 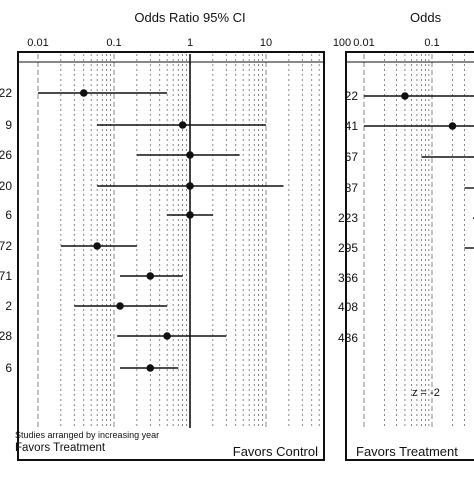 What do you see at coordinates (87, 435) in the screenshot?
I see `left-footnote: Studies arranged by increasing year` at bounding box center [87, 435].